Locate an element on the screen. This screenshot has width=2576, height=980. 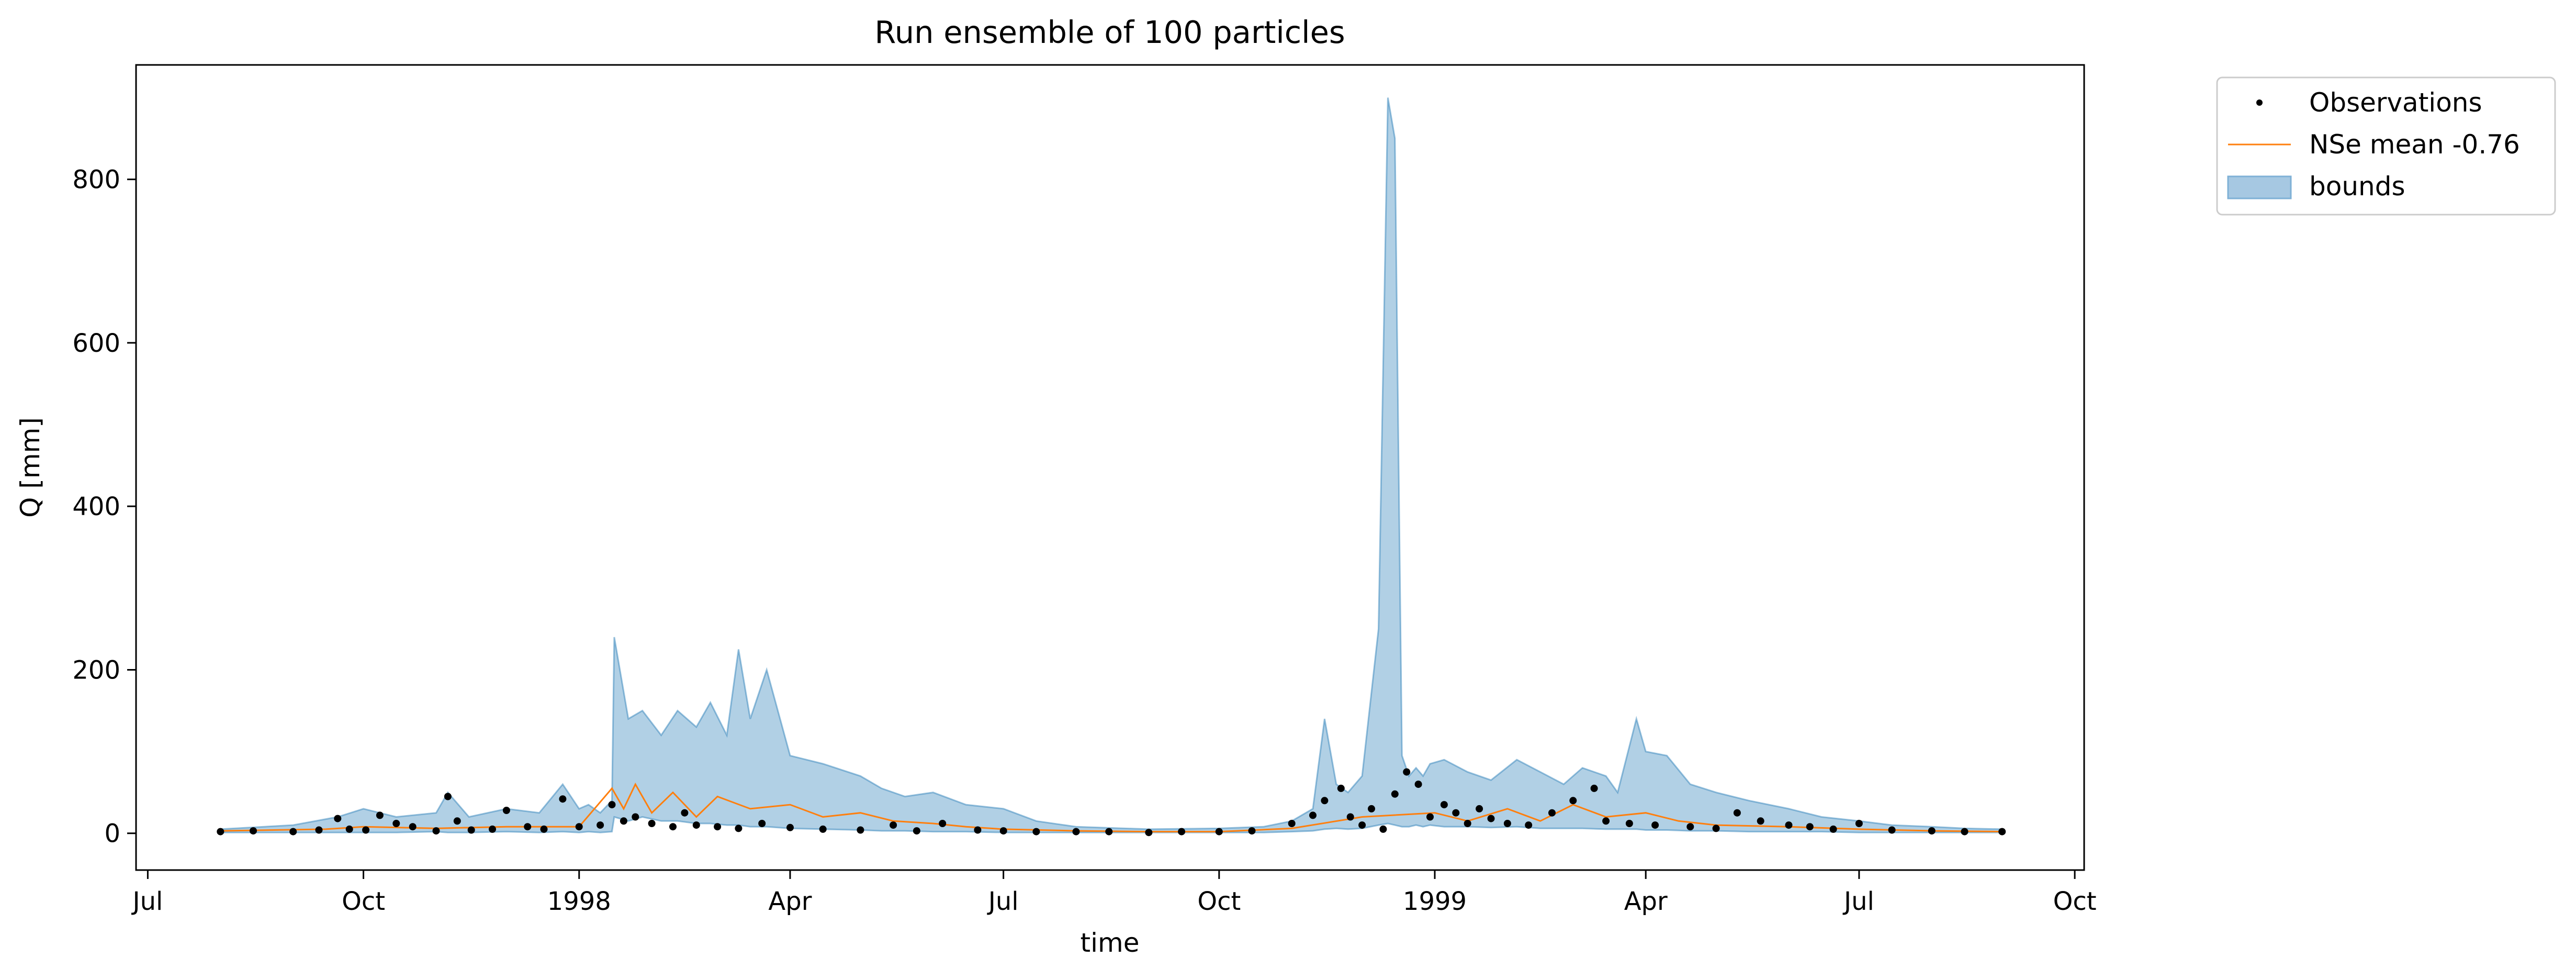
legend-frame is located at coordinates (2386, 146).